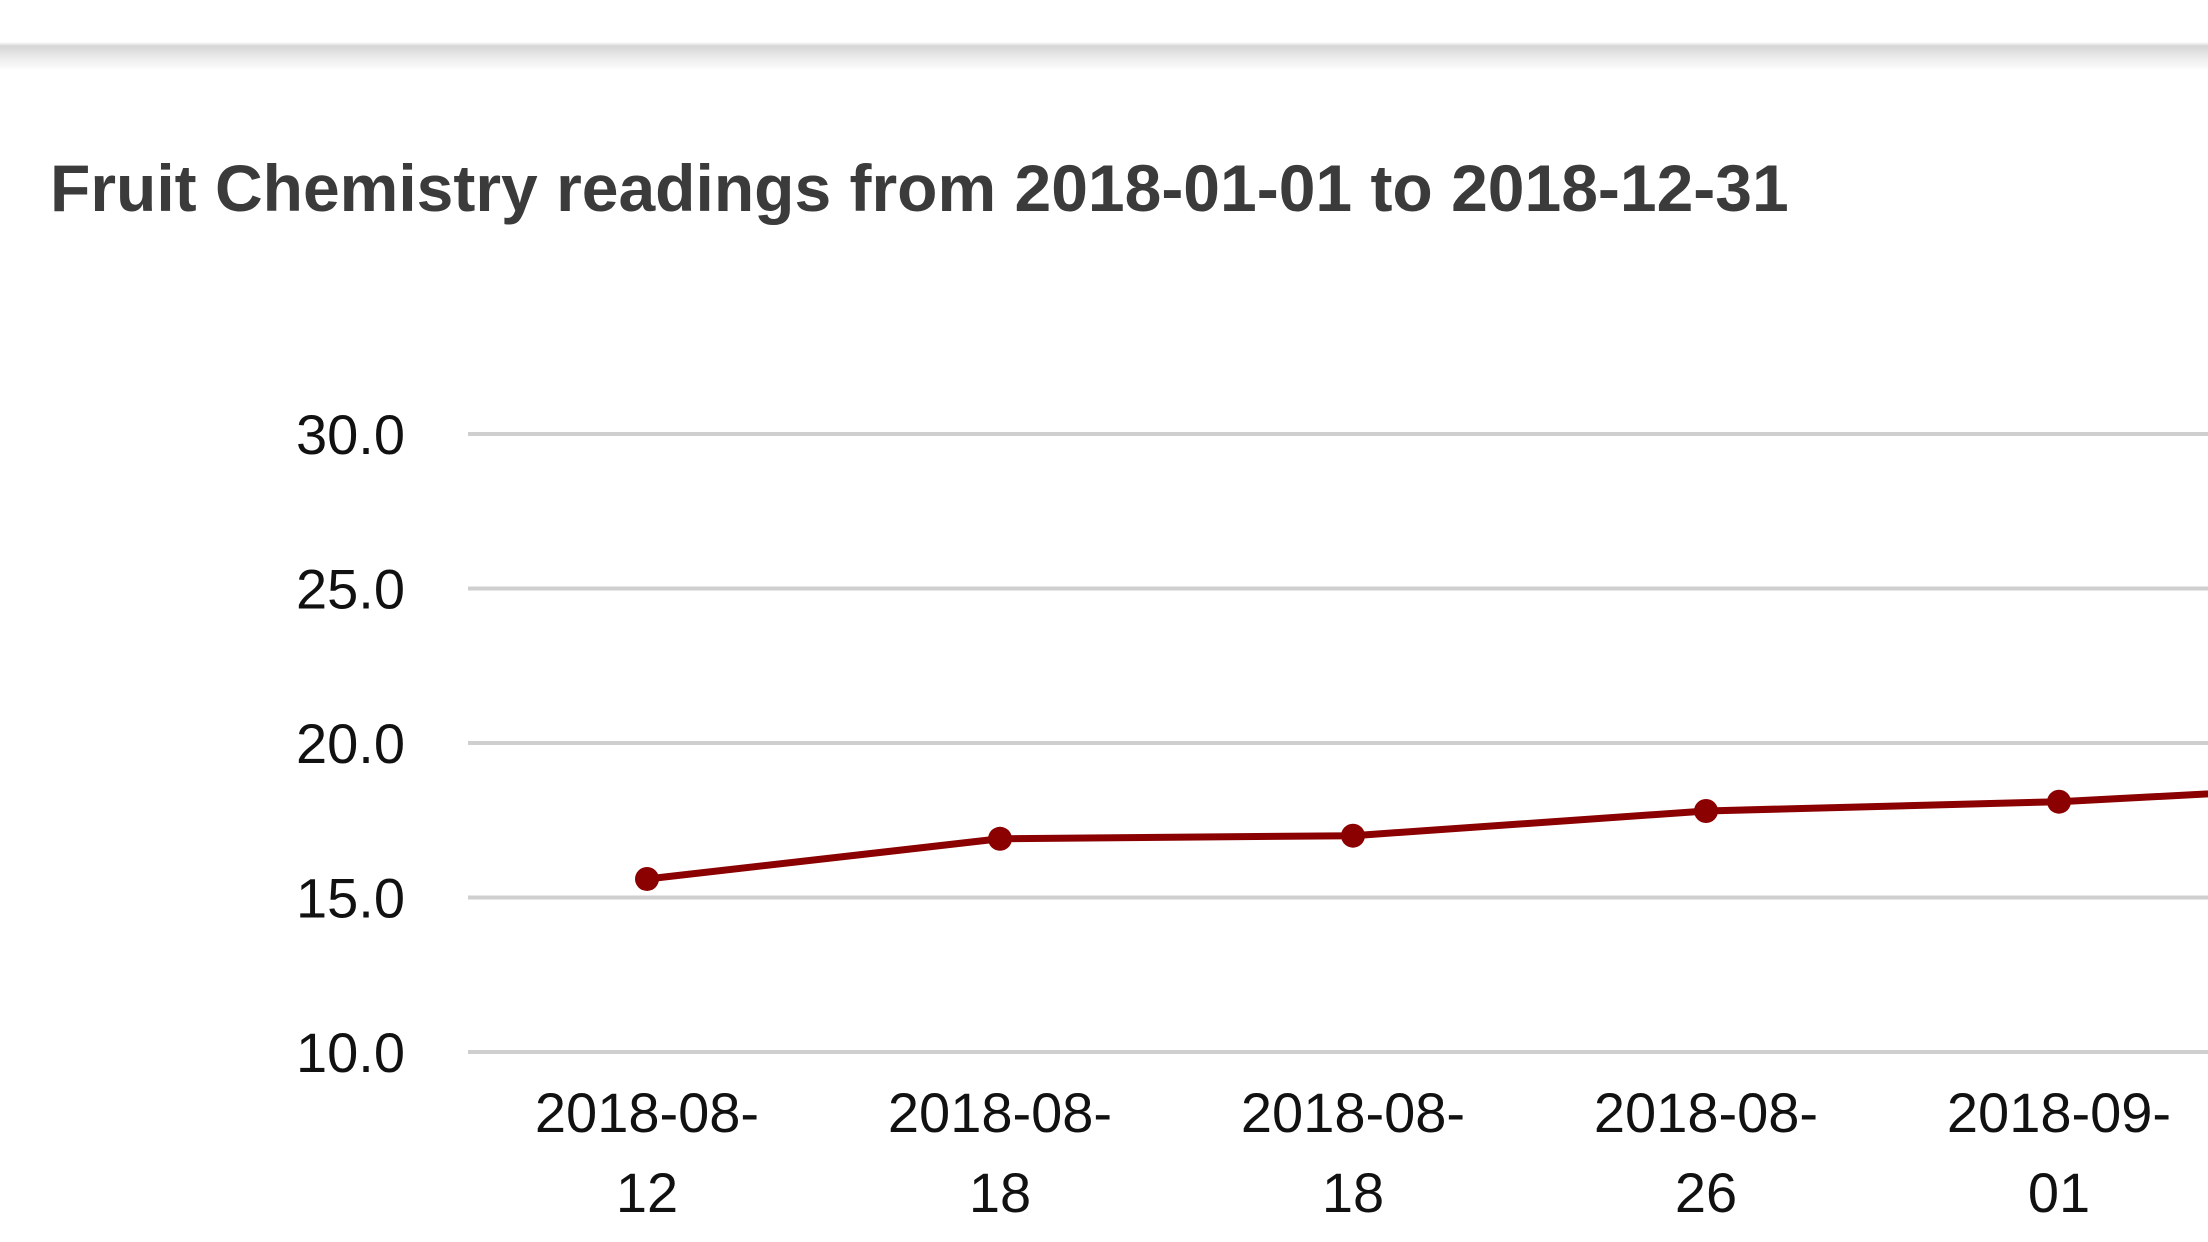  What do you see at coordinates (350, 898) in the screenshot?
I see `y-tick-label: 15.0` at bounding box center [350, 898].